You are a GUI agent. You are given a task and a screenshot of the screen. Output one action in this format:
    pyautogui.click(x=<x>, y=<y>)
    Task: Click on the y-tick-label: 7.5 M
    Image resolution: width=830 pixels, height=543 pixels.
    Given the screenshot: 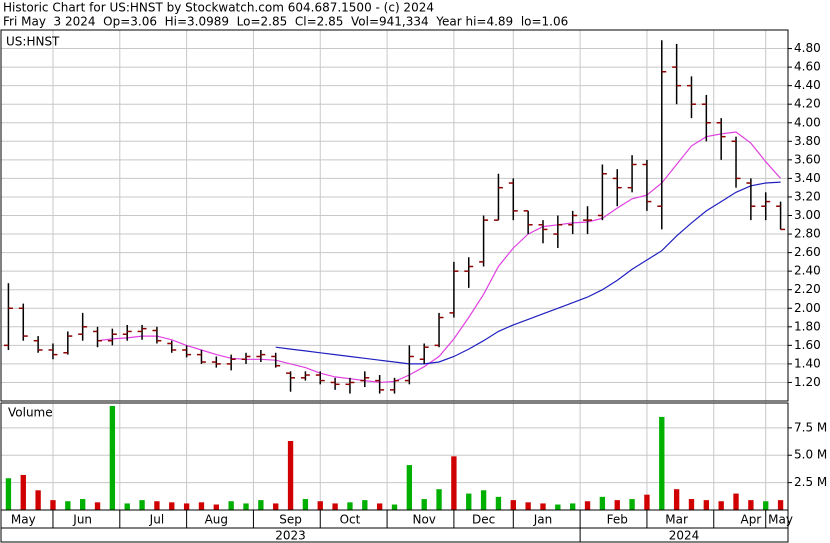 What is the action you would take?
    pyautogui.click(x=810, y=427)
    